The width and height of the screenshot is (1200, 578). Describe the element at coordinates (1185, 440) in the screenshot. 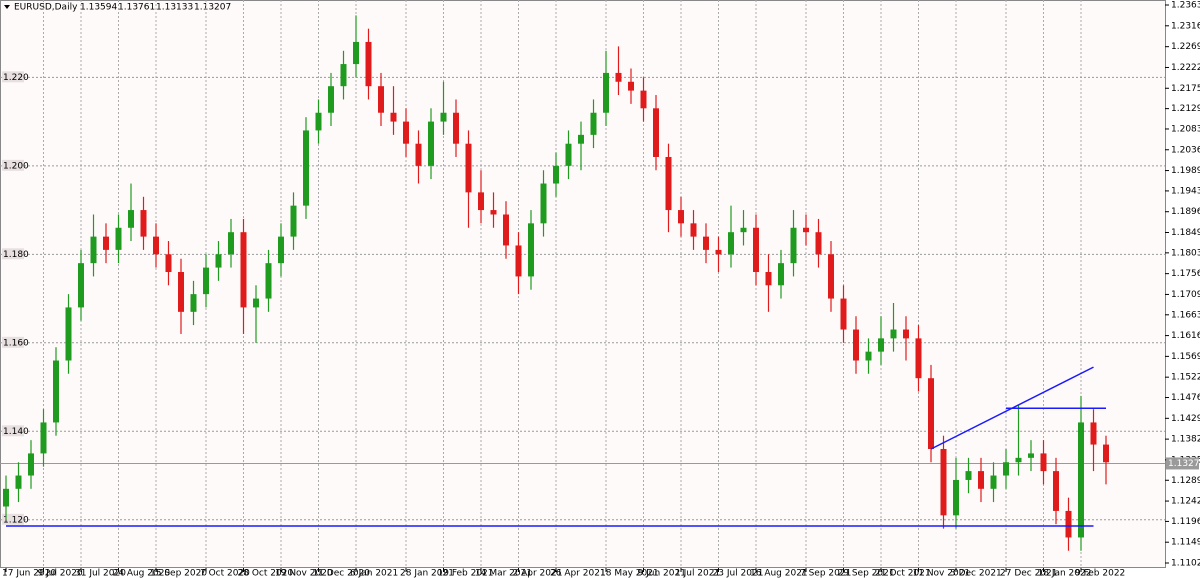

I see `y-tick-label: 1.13823` at that location.